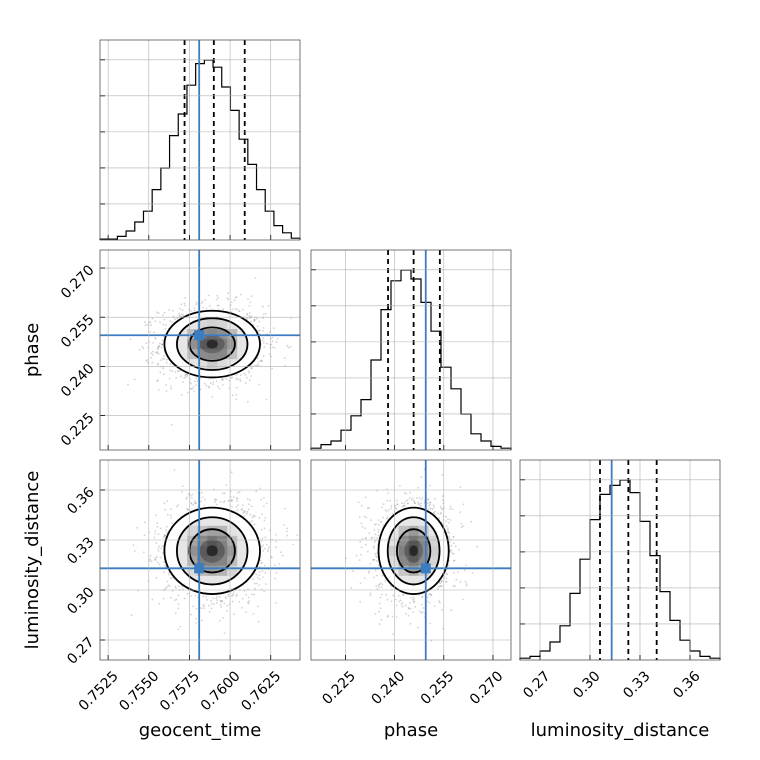 The height and width of the screenshot is (760, 760). I want to click on histogram-geocent_time, so click(200, 140).